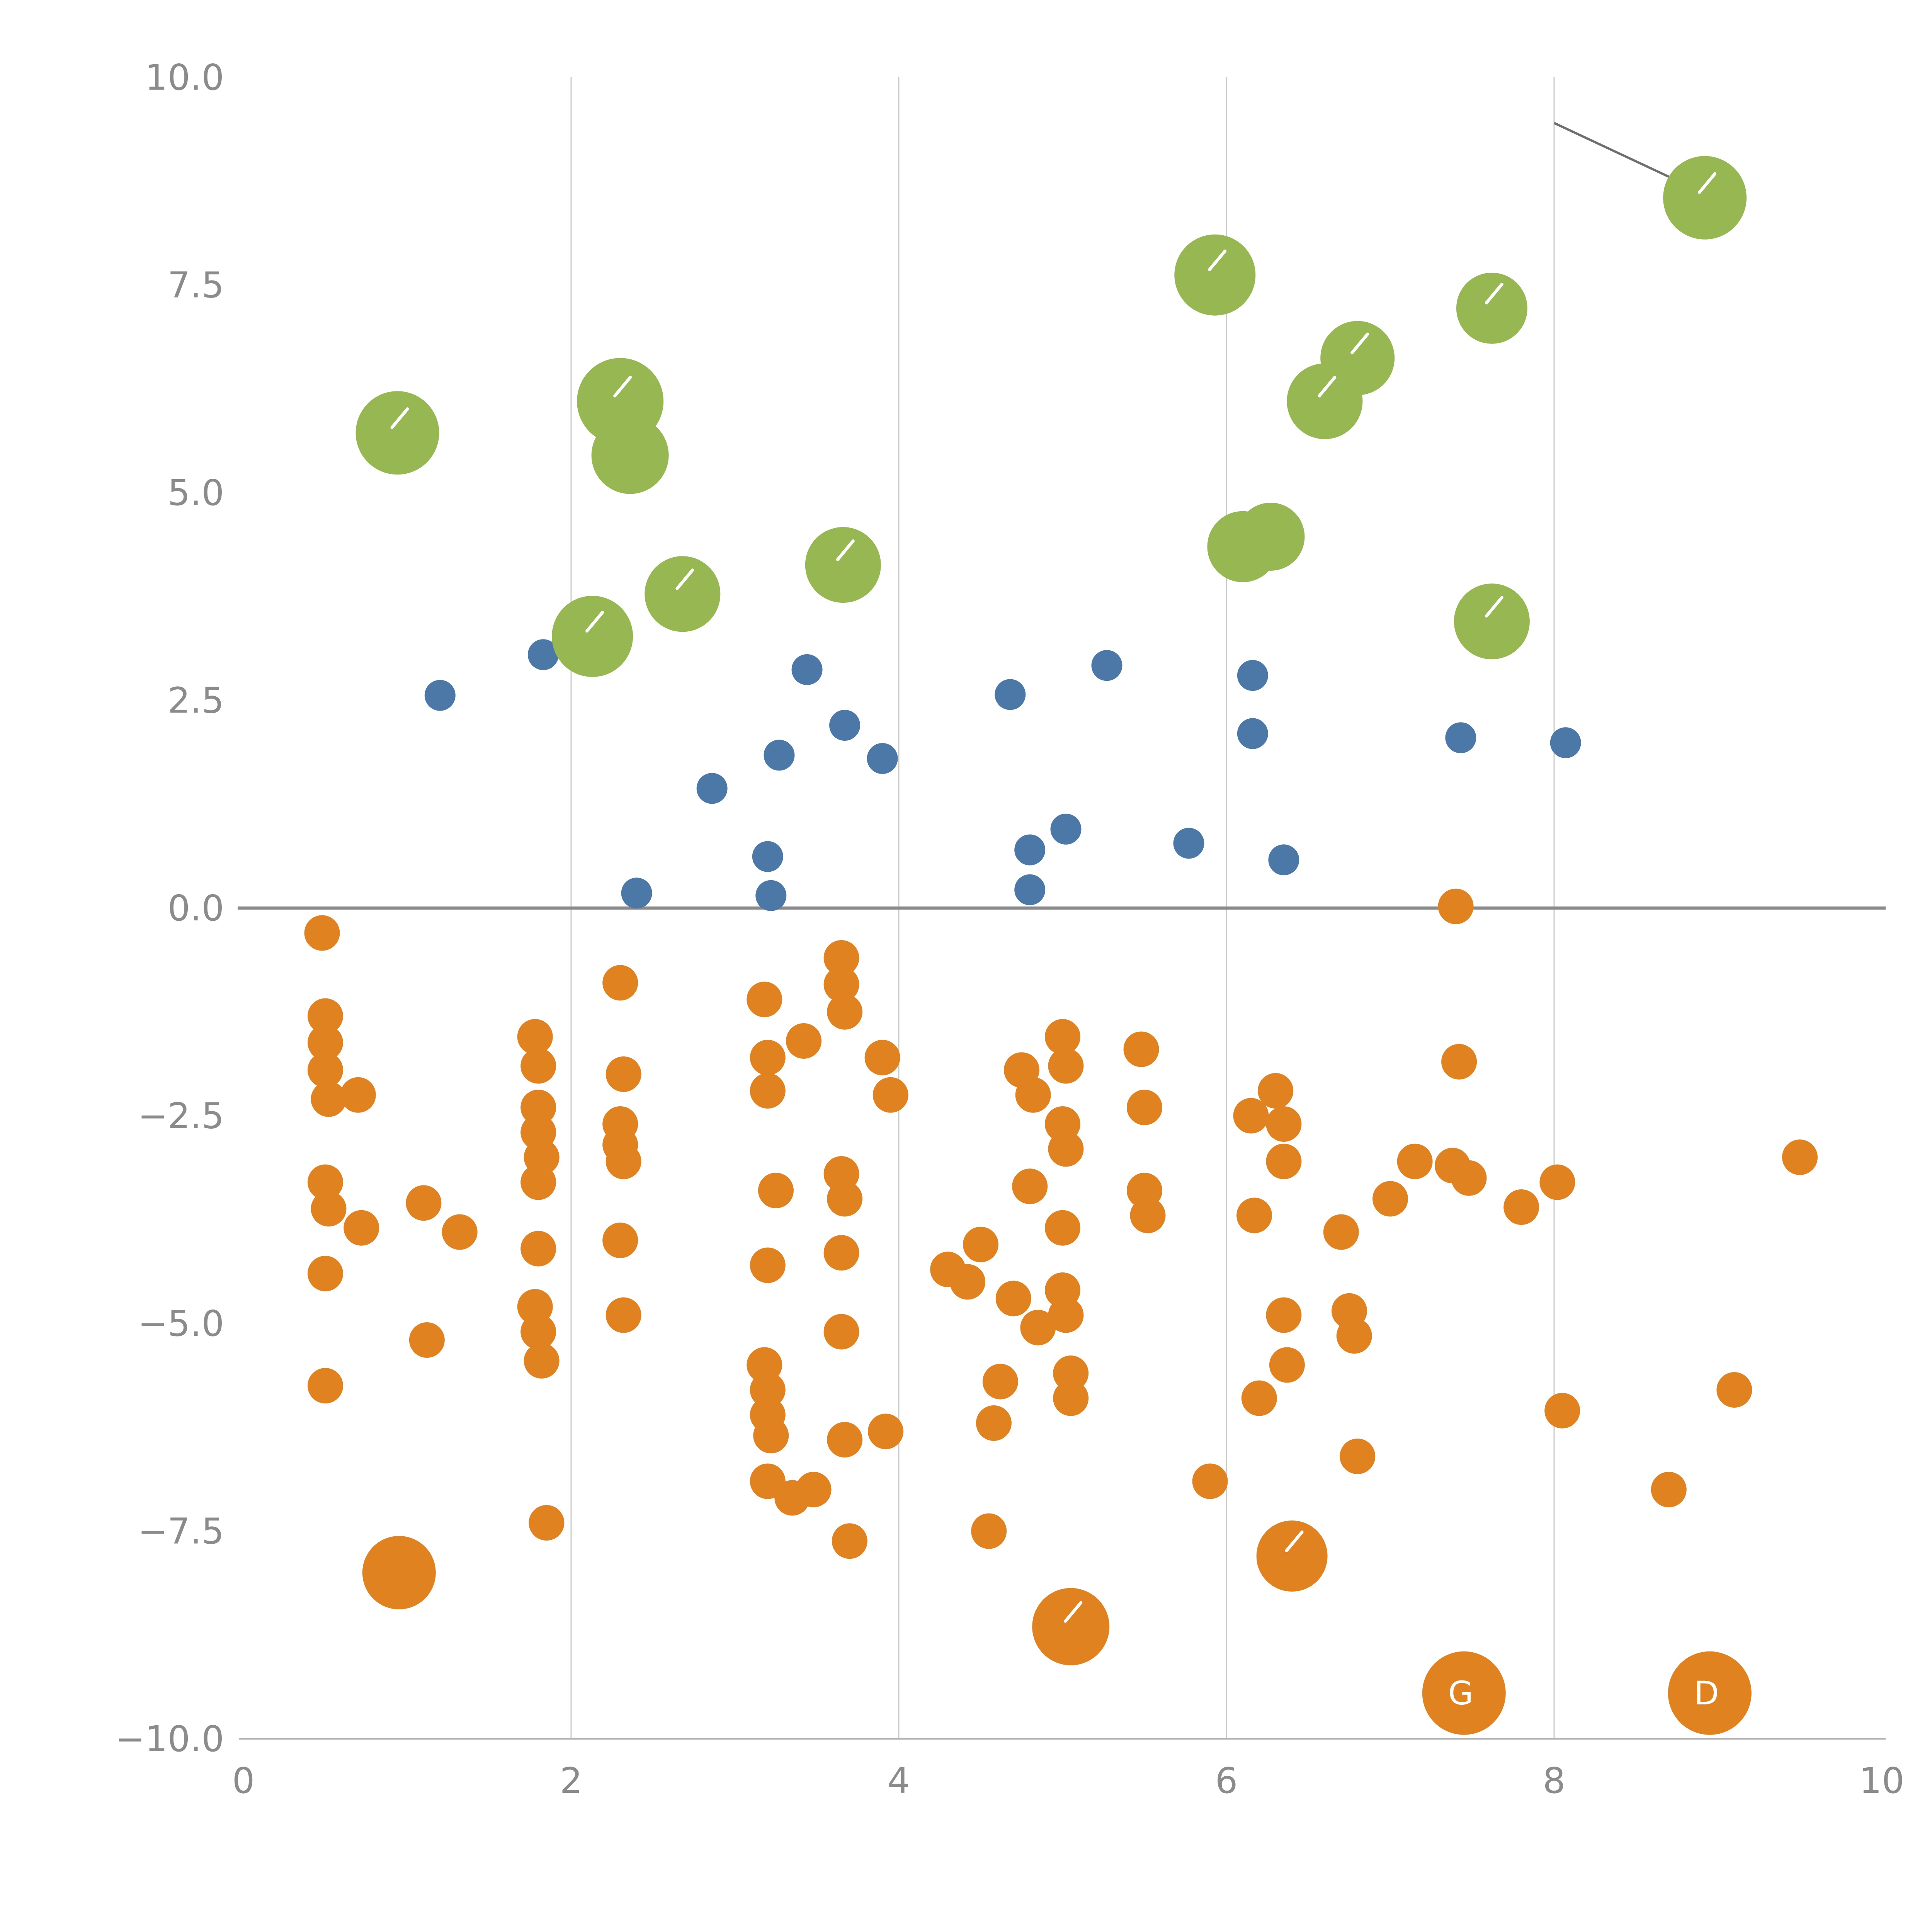  I want to click on x-tick-label-4: 8, so click(1554, 1781).